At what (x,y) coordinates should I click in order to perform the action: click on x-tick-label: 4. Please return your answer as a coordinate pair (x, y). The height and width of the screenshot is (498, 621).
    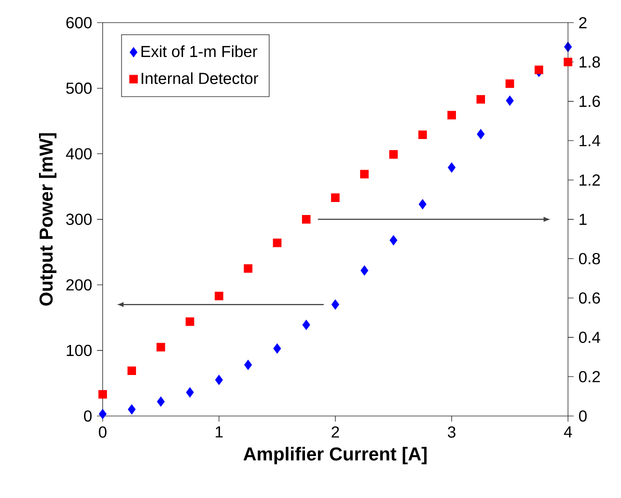
    Looking at the image, I should click on (568, 432).